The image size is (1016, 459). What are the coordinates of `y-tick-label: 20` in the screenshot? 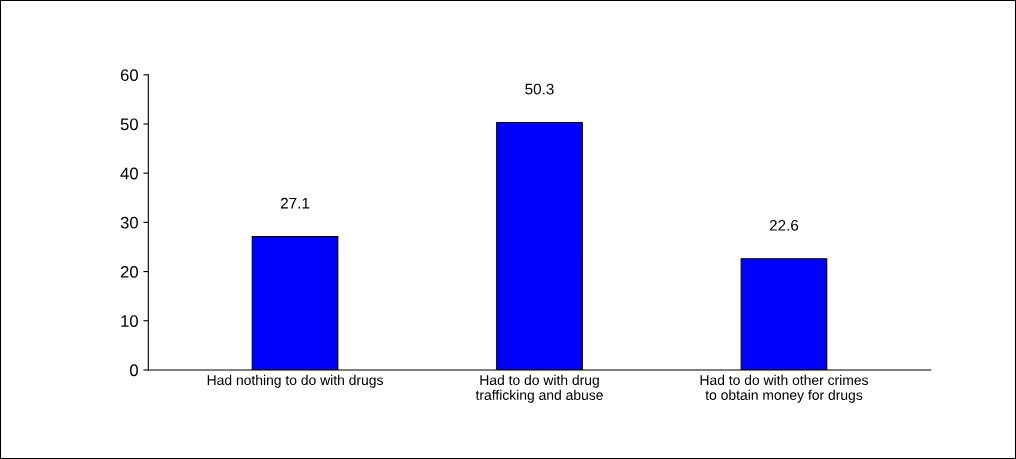 It's located at (129, 271).